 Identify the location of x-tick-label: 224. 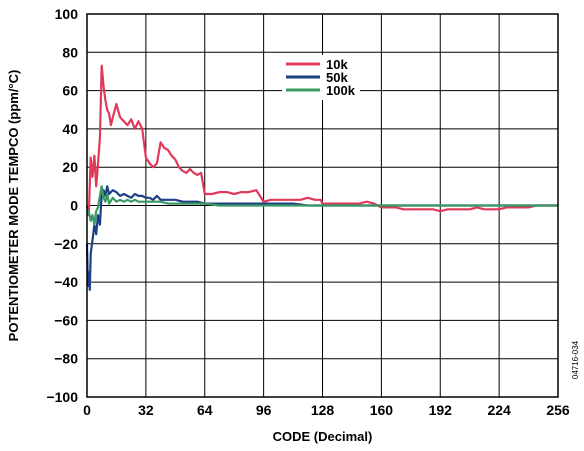
(499, 410).